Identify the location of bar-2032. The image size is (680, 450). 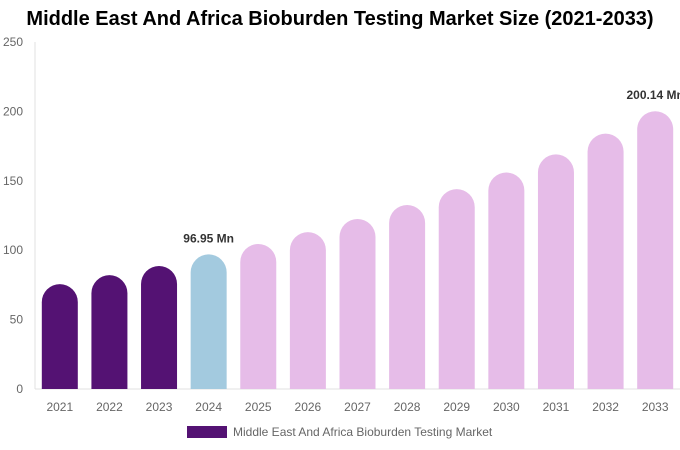
(605, 261).